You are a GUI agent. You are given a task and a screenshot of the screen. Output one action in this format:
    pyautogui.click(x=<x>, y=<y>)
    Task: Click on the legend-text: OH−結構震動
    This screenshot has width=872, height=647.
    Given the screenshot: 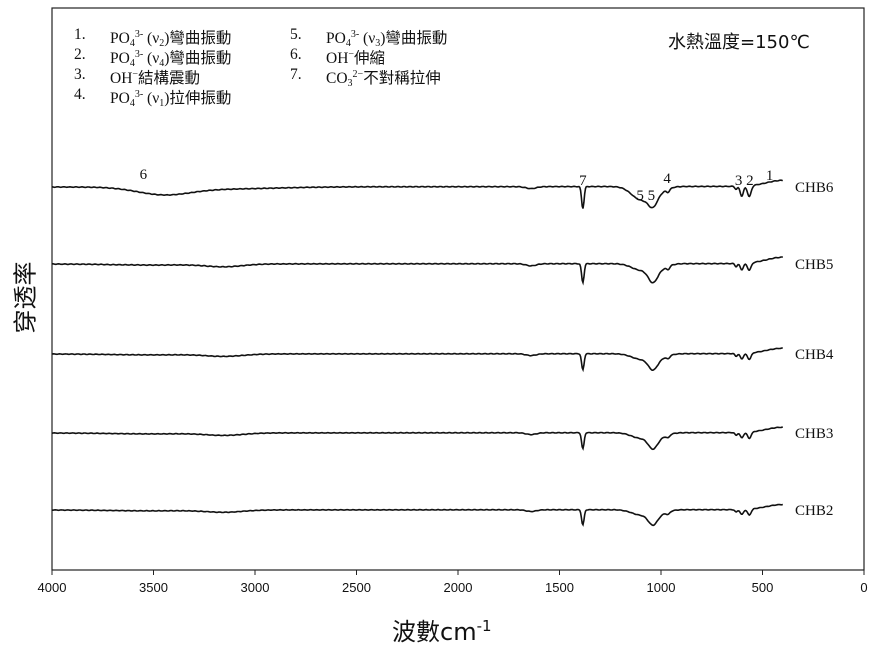 What is the action you would take?
    pyautogui.click(x=155, y=78)
    